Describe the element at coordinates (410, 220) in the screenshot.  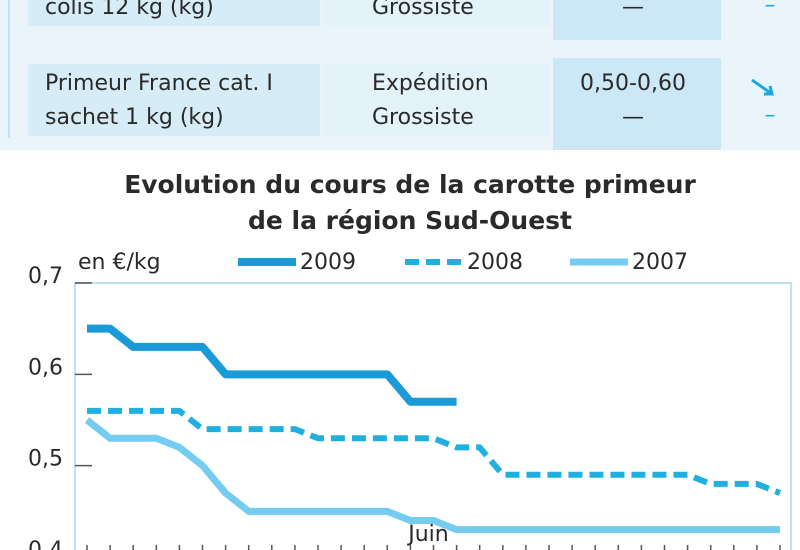
I see `chart-title: de la région Sud-Ouest` at that location.